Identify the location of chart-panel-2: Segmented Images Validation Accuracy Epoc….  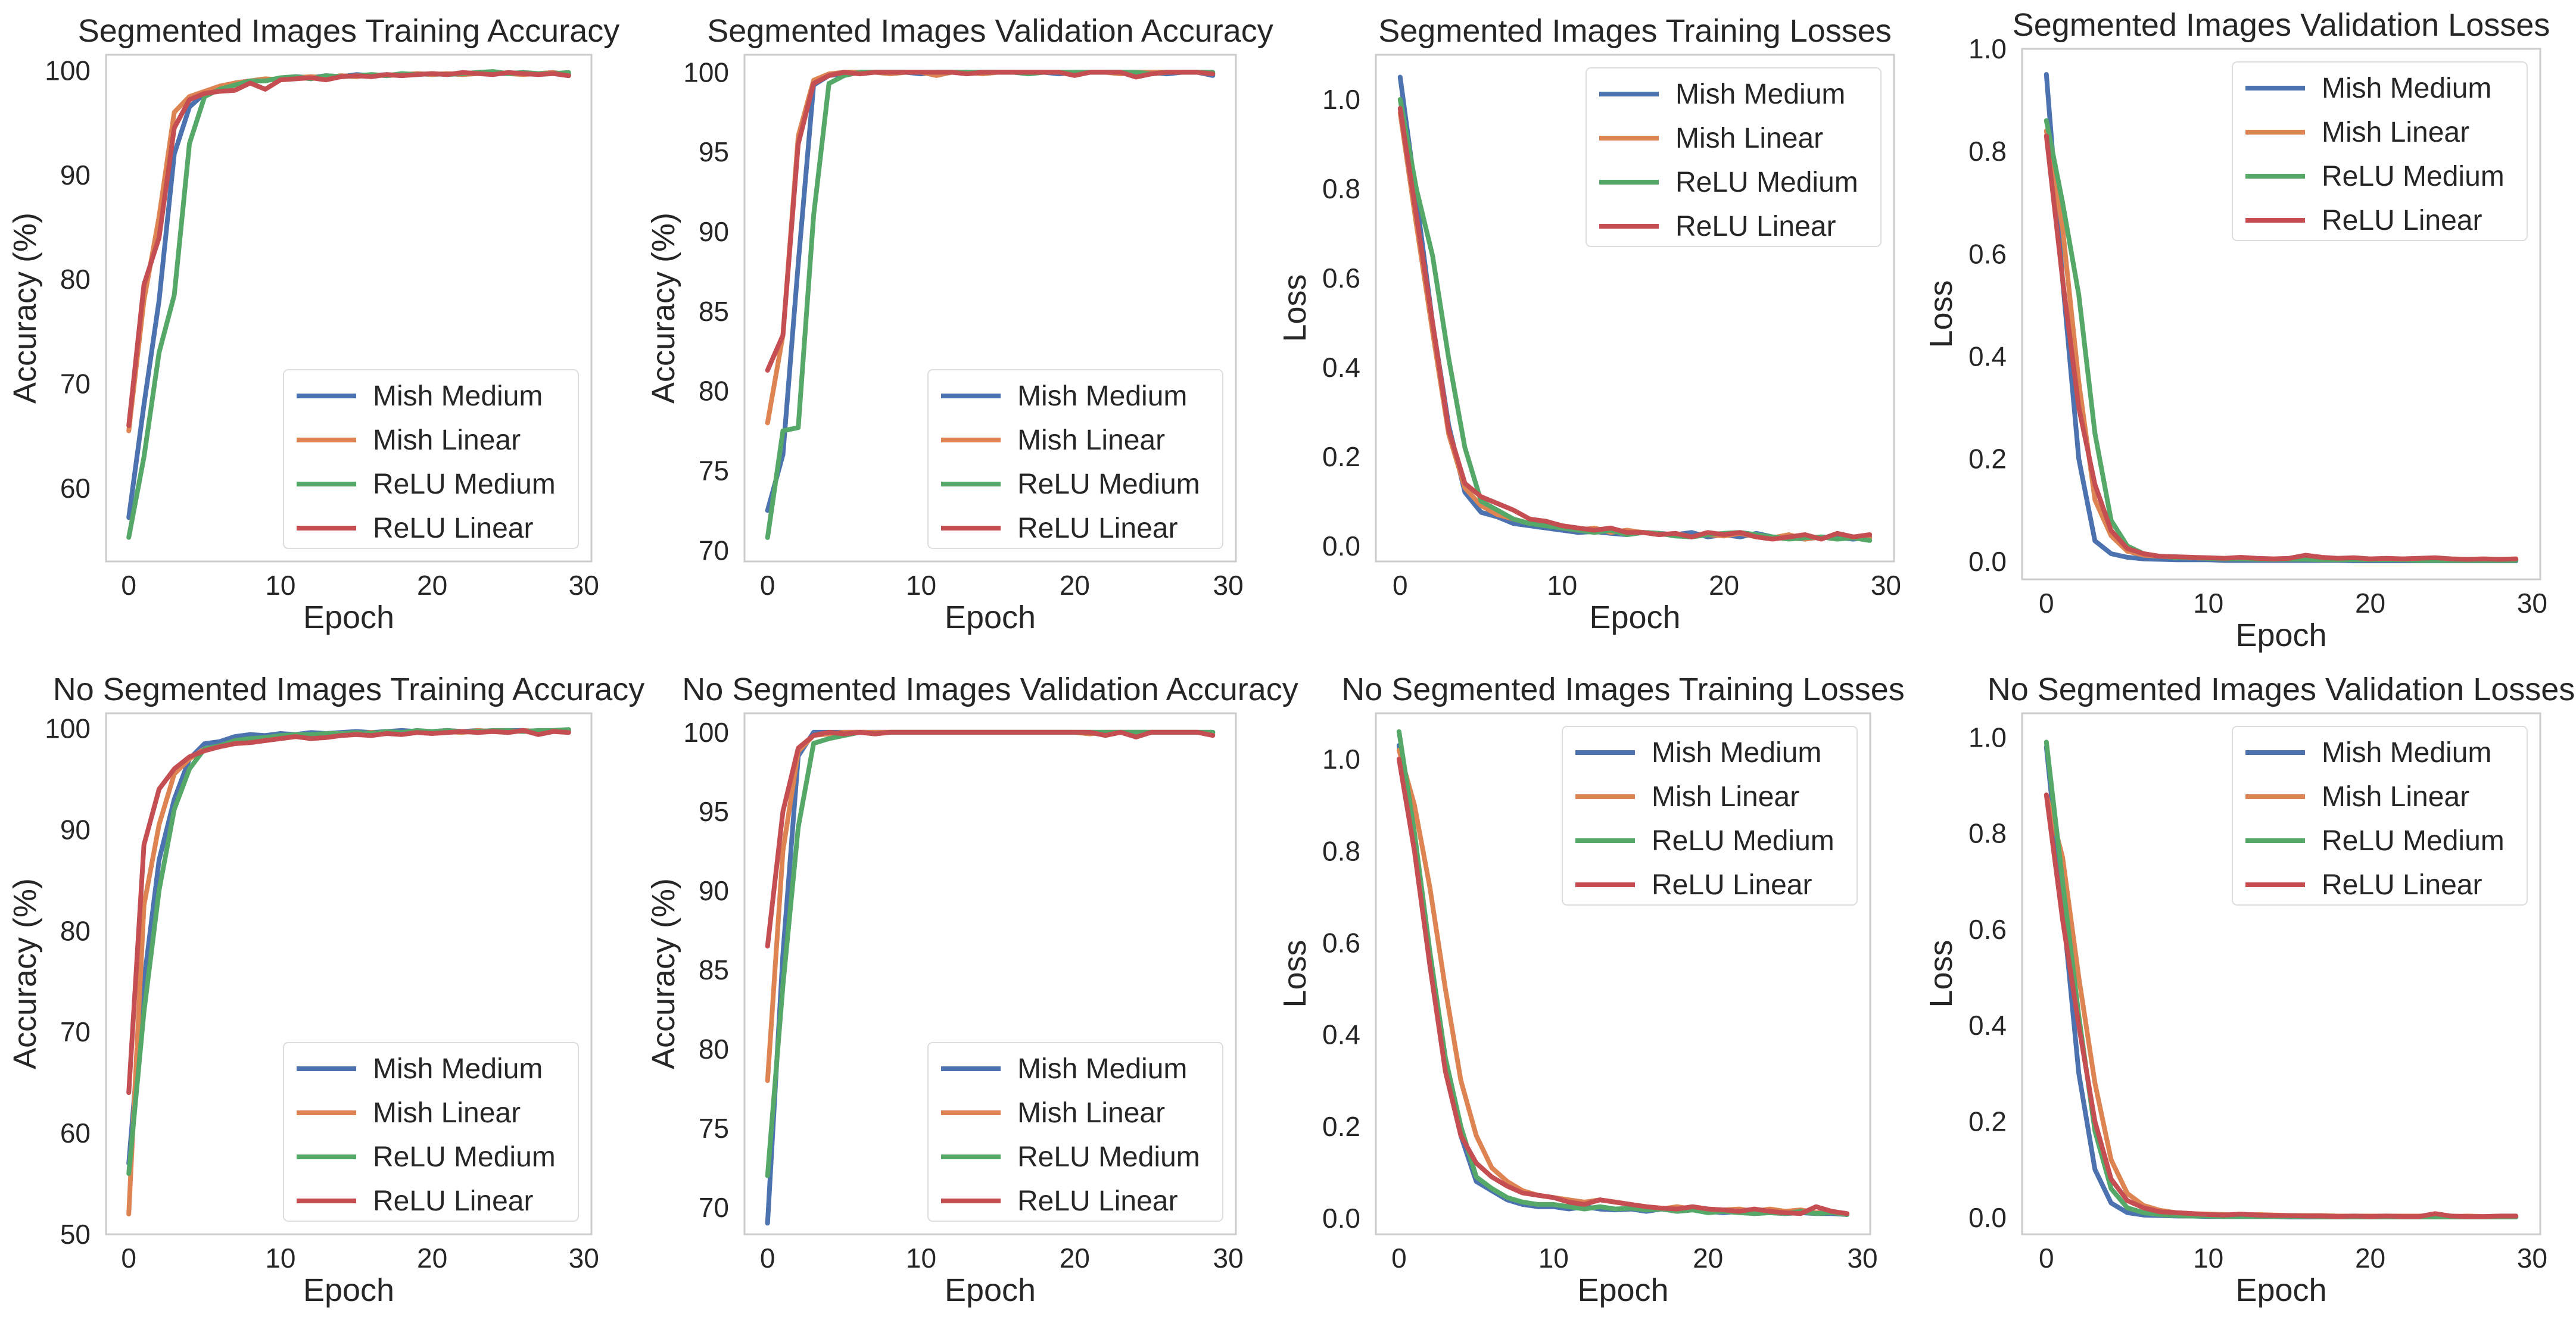
(959, 324).